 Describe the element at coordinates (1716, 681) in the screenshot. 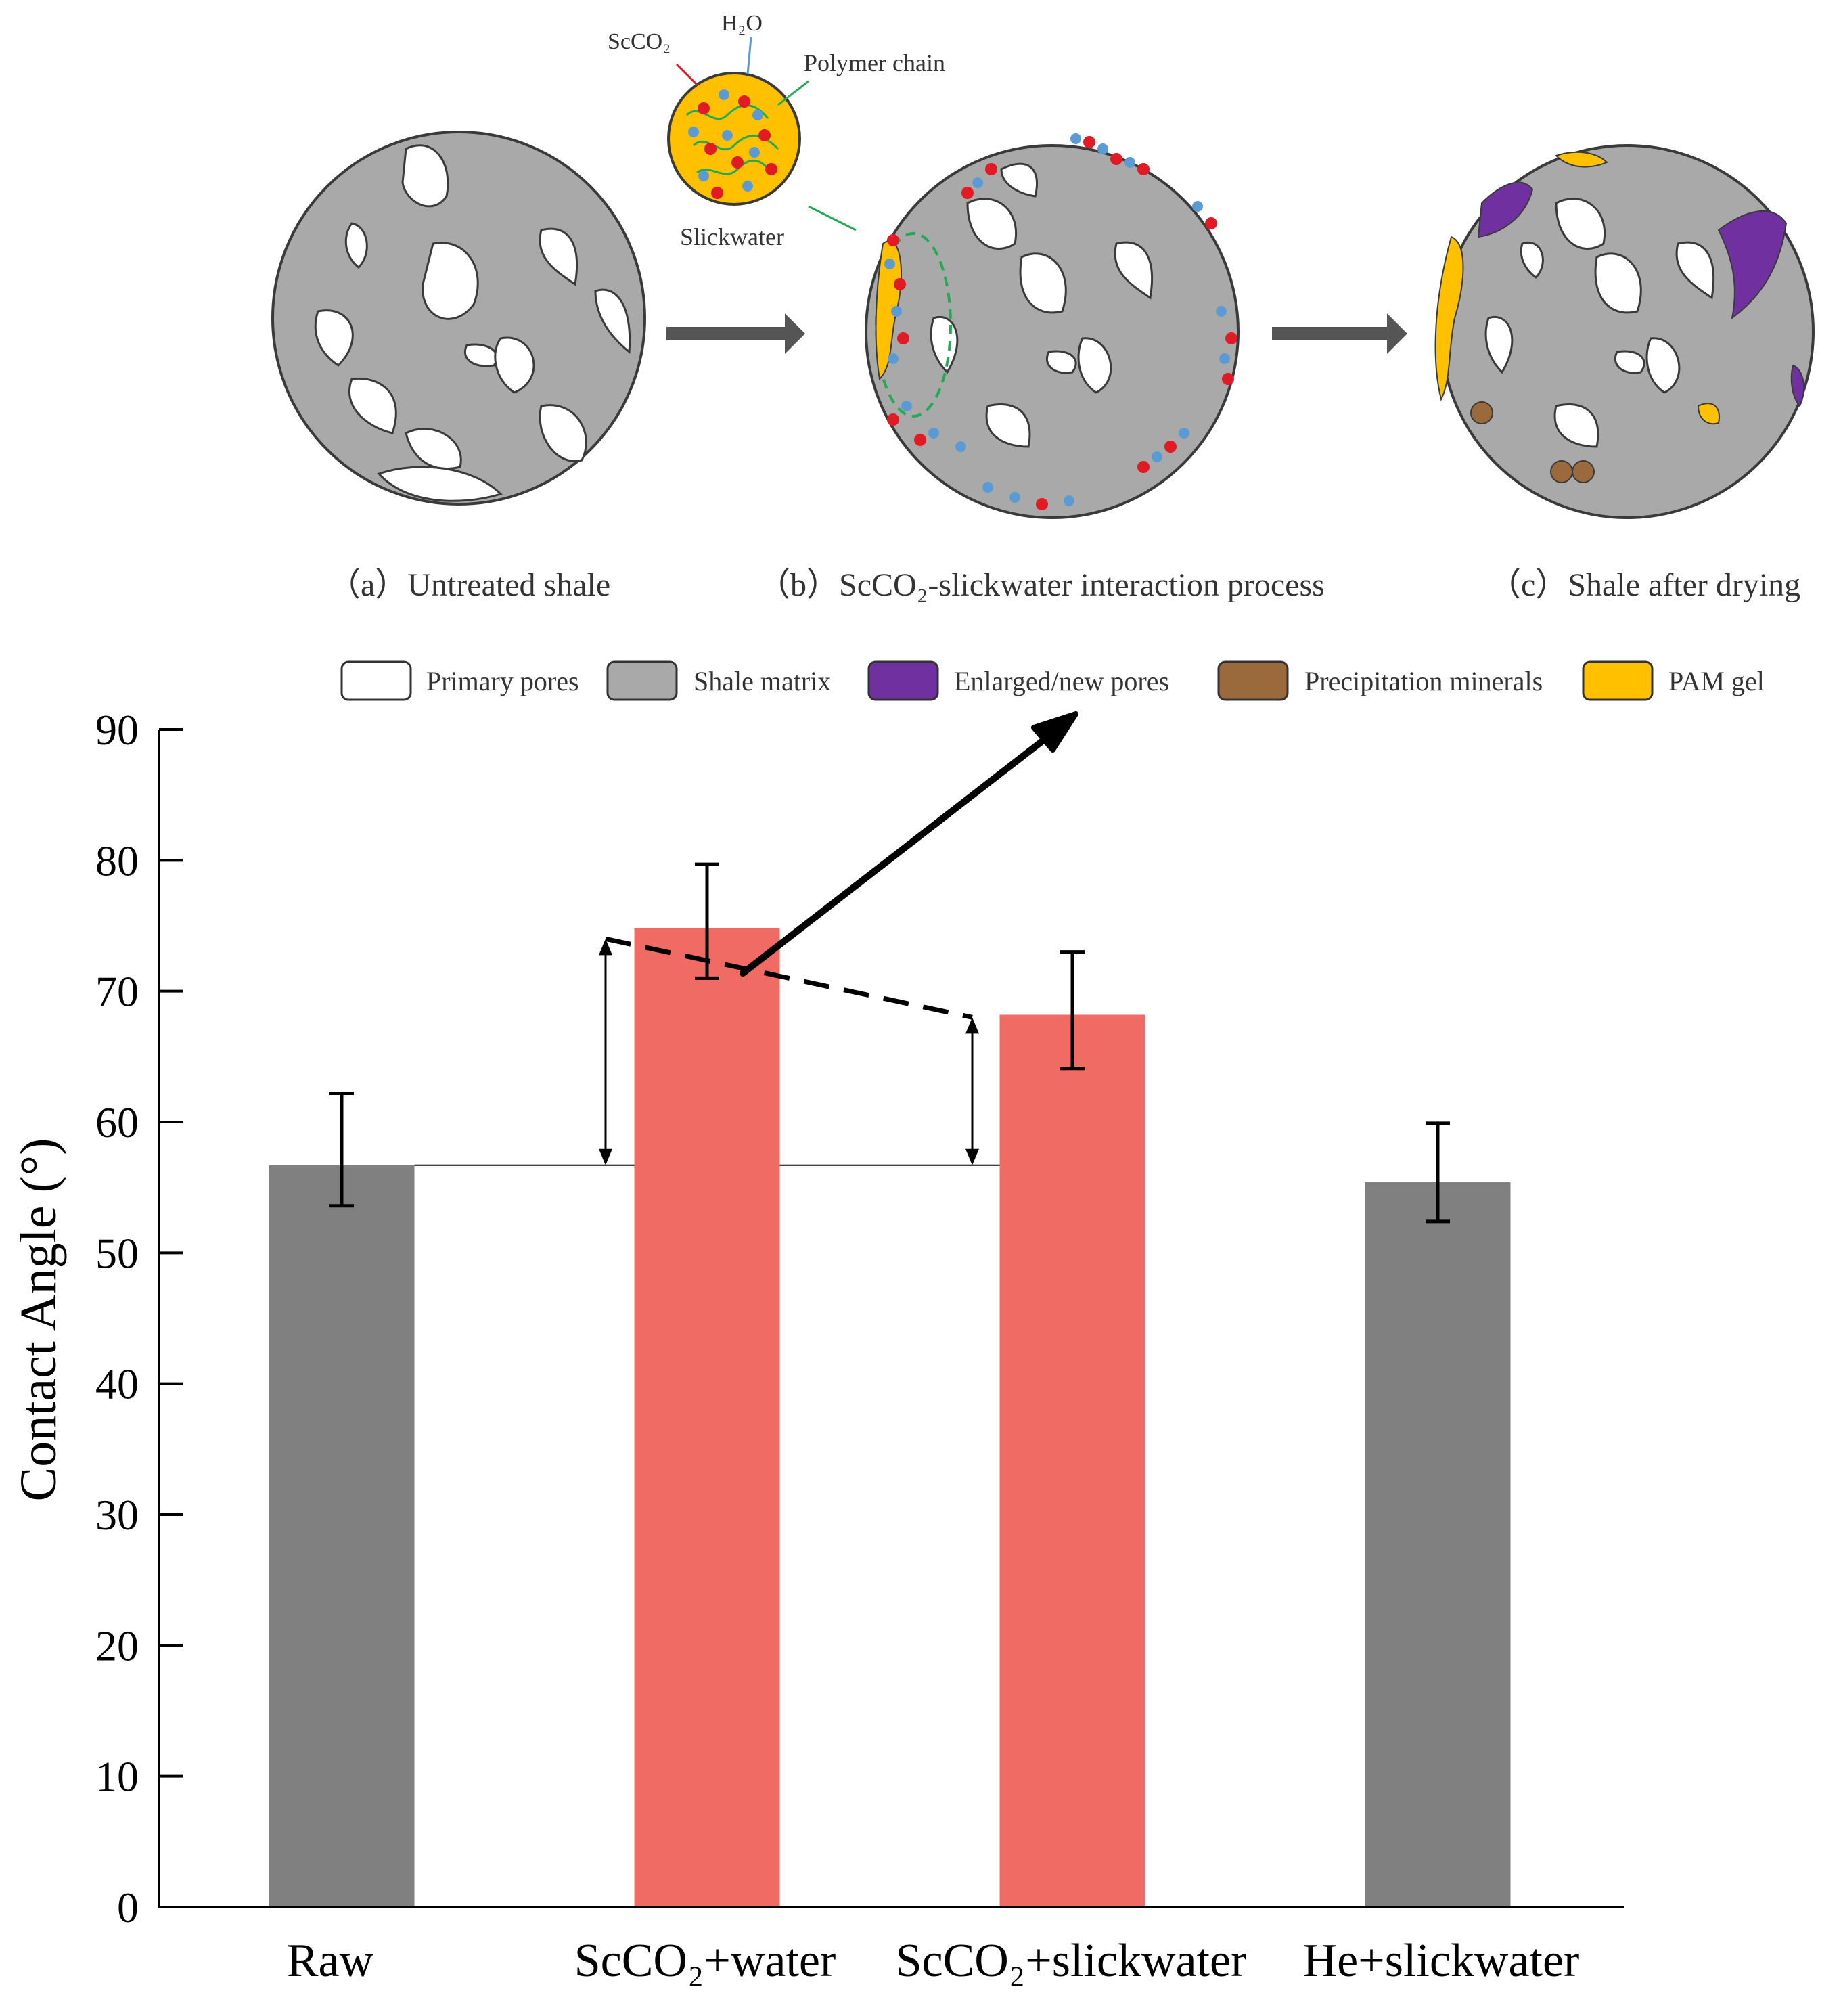

I see `legend-label-pam-gel: PAM gel` at that location.